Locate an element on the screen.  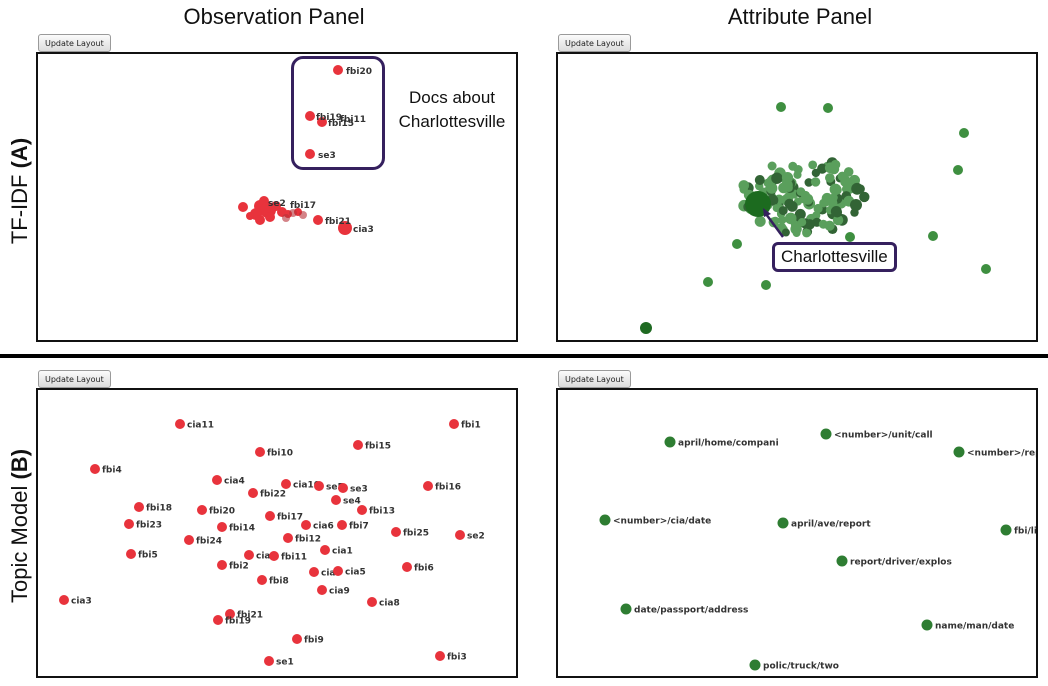
node-fbi8 is located at coordinates (262, 580).